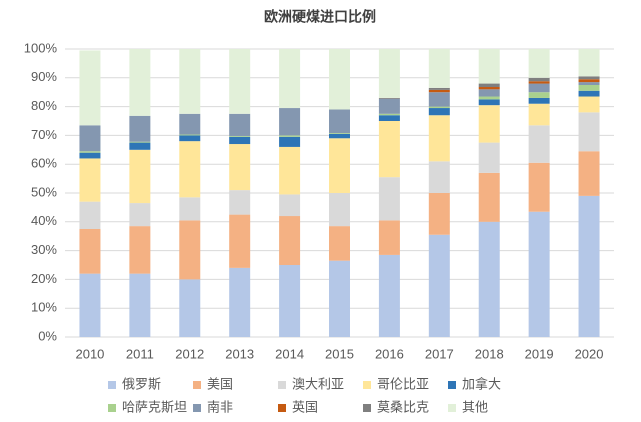  I want to click on x-tick-label: 2010, so click(89, 353).